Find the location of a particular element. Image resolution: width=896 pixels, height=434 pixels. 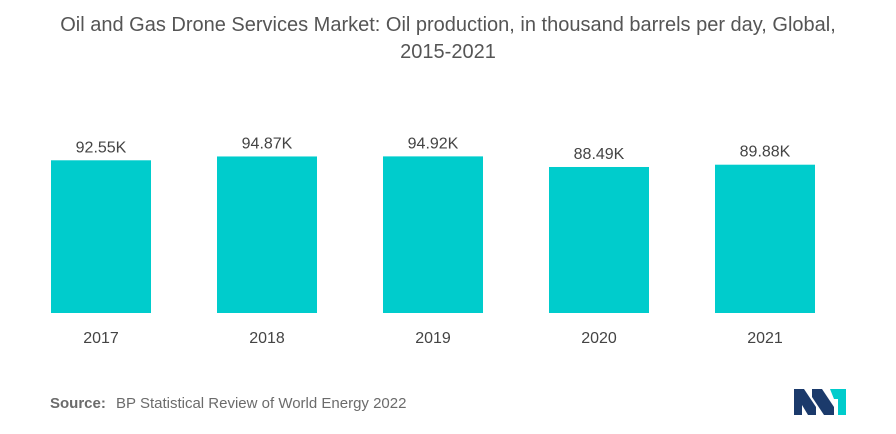

brand-logo-icon is located at coordinates (820, 402).